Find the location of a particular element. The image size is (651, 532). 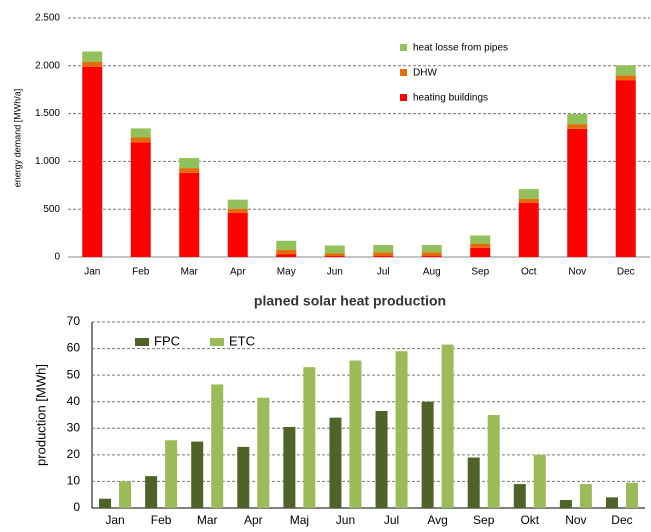

x-tick-label: Aug is located at coordinates (432, 272).